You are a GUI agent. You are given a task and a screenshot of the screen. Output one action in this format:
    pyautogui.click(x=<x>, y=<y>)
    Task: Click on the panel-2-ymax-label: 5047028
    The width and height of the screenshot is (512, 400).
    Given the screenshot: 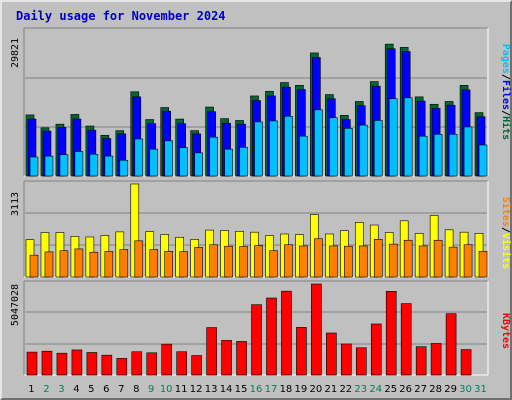 What is the action you would take?
    pyautogui.click(x=15, y=305)
    